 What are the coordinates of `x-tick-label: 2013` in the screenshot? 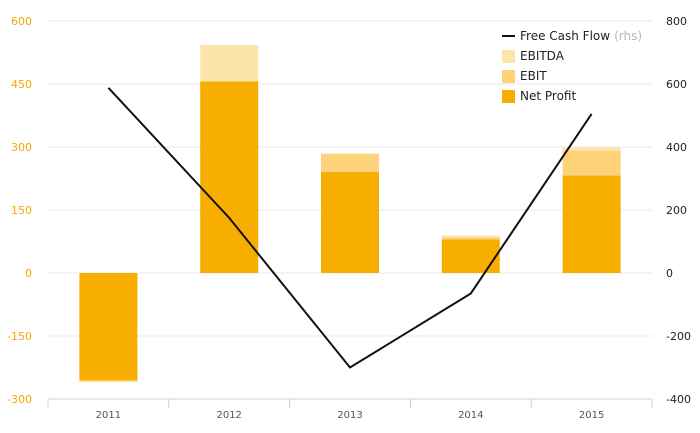 It's located at (349, 415).